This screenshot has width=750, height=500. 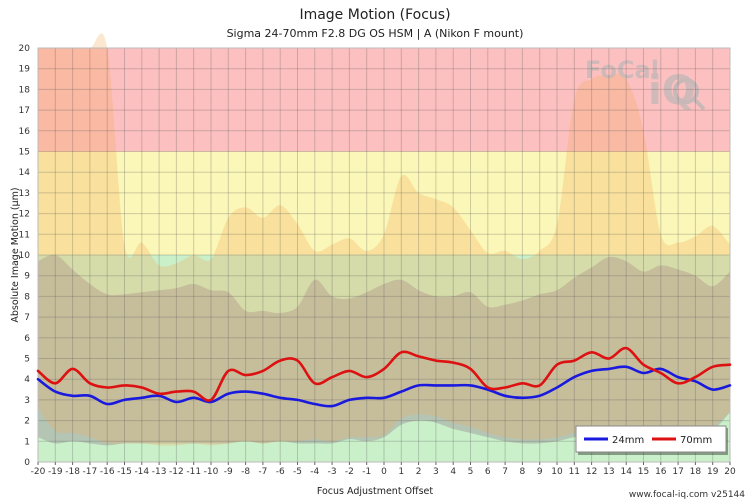 What do you see at coordinates (107, 472) in the screenshot?
I see `x-tick-label: -16` at bounding box center [107, 472].